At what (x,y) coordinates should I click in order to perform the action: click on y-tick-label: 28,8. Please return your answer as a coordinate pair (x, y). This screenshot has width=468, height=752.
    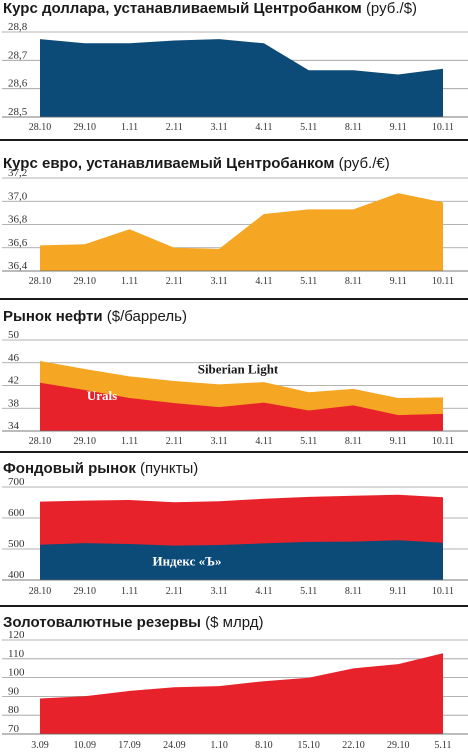
    Looking at the image, I should click on (18, 27).